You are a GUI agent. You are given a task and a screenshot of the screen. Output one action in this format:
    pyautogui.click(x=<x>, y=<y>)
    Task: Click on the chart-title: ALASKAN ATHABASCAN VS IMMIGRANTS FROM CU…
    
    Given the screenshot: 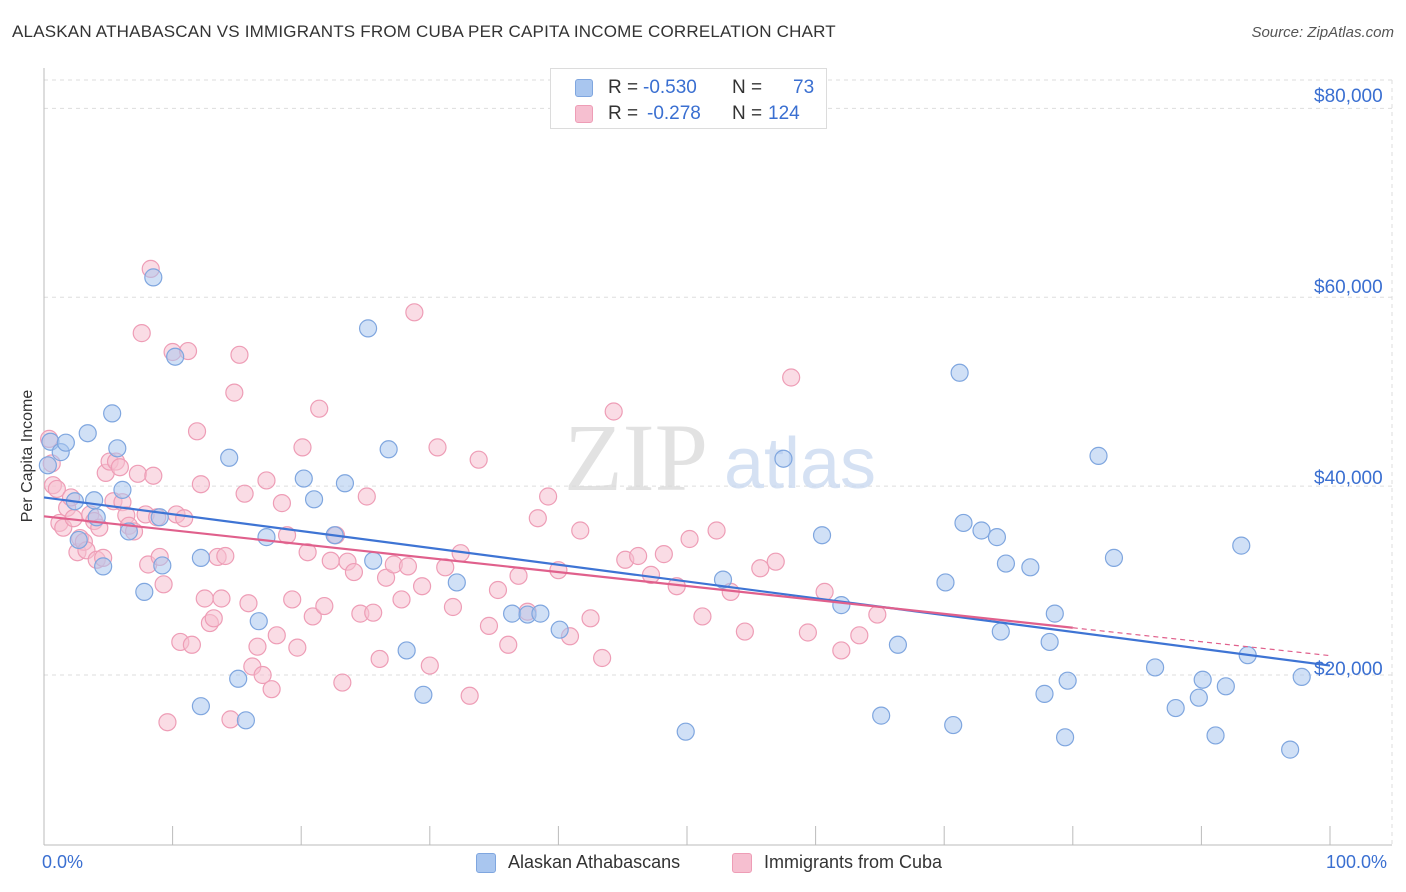 What is the action you would take?
    pyautogui.click(x=424, y=31)
    